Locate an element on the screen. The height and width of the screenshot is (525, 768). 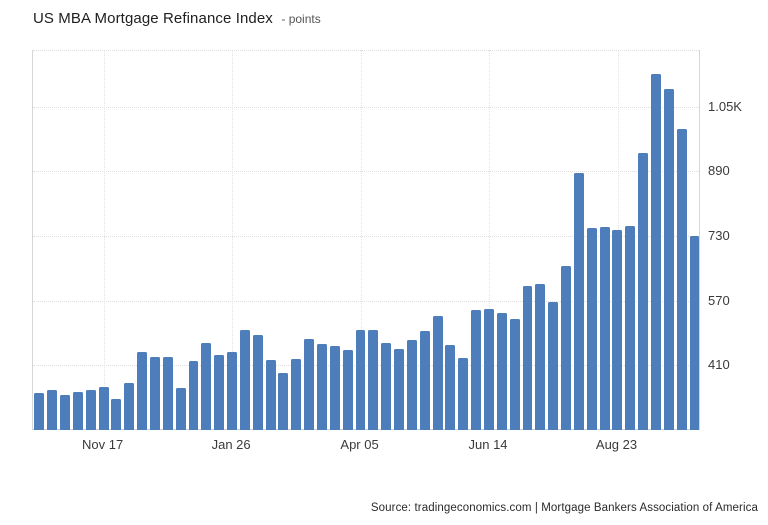
x-axis-line is located at coordinates (366, 429).